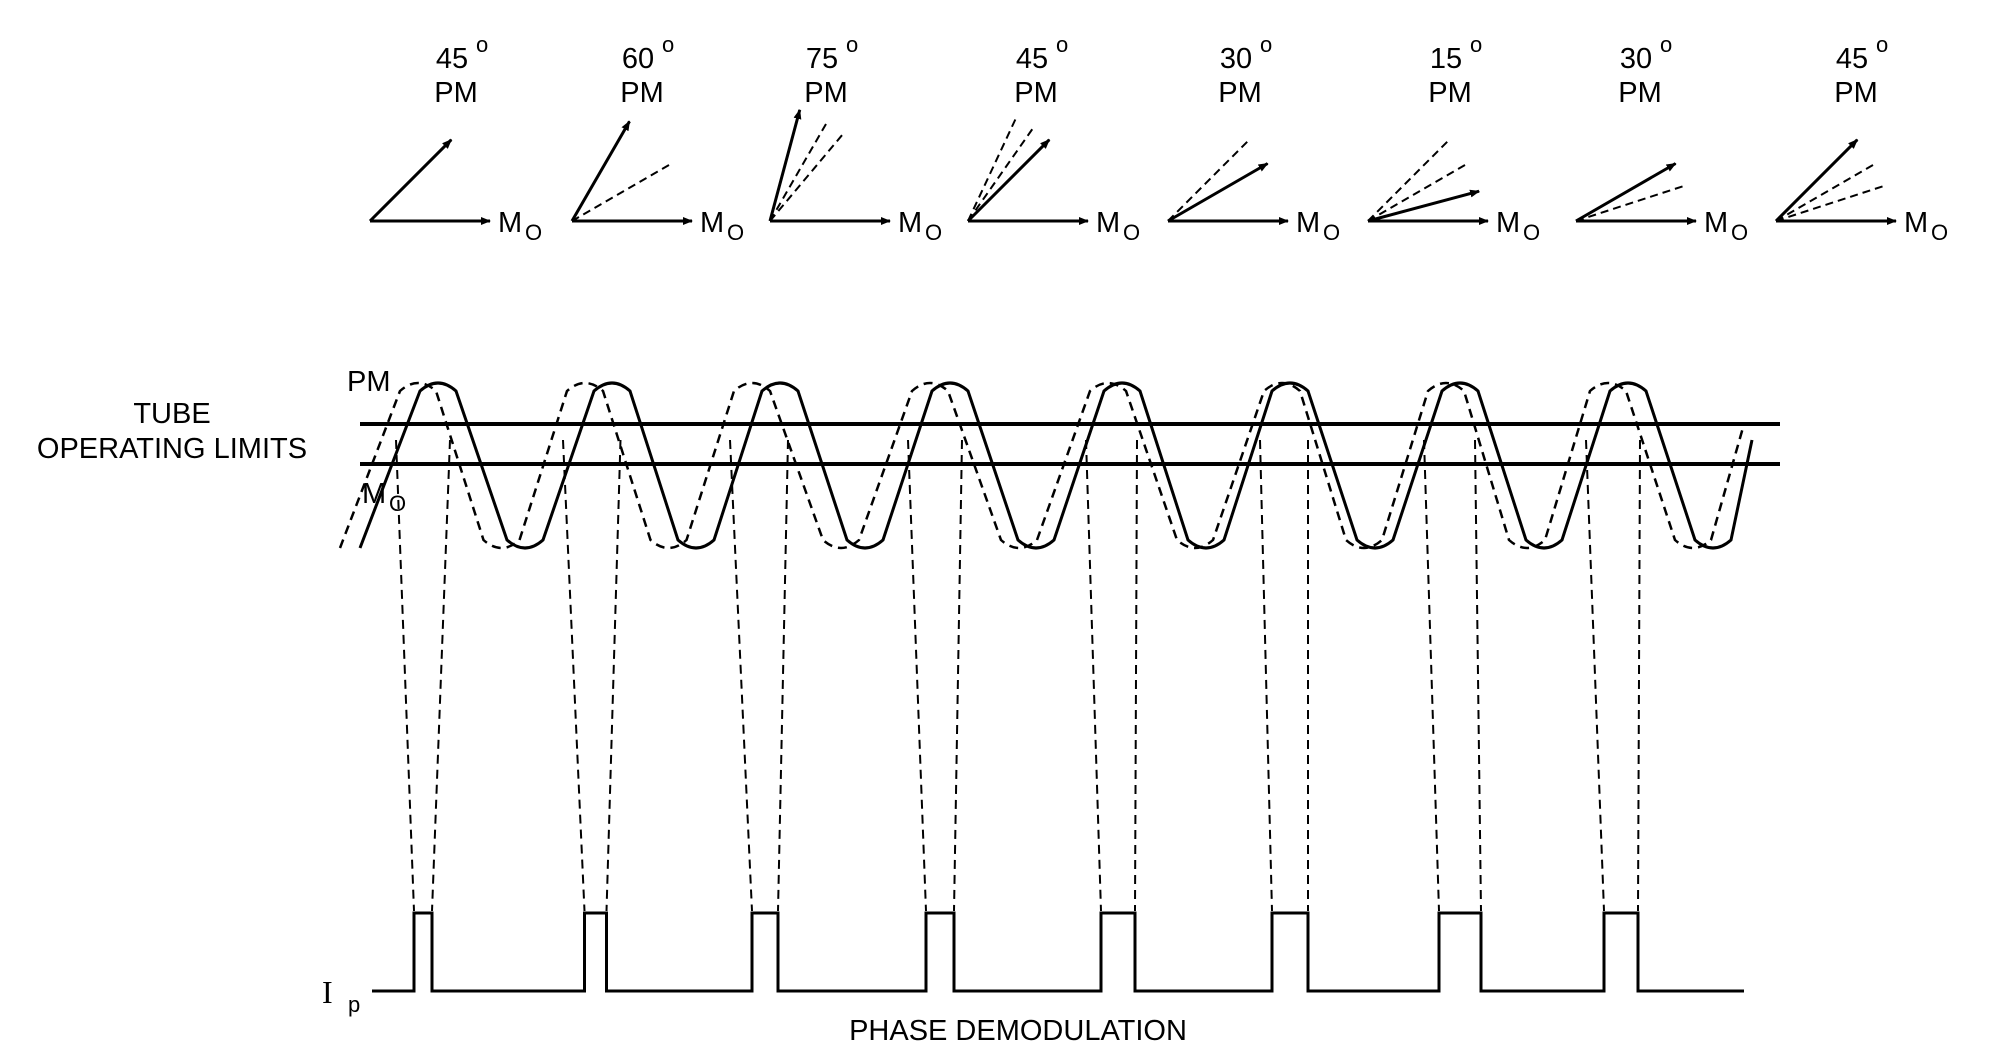 Image resolution: width=1992 pixels, height=1063 pixels. Describe the element at coordinates (1018, 1031) in the screenshot. I see `diagram-caption: PHASE DEMODULATION` at that location.